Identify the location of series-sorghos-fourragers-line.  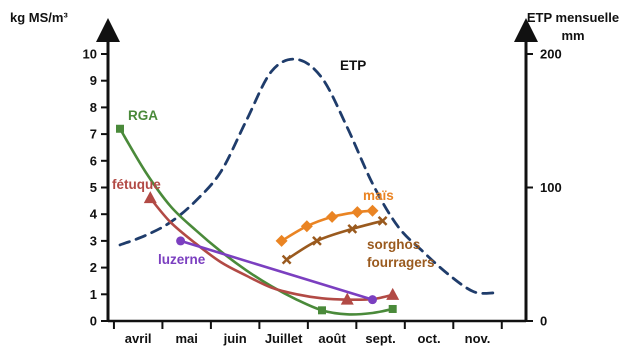
(334, 240).